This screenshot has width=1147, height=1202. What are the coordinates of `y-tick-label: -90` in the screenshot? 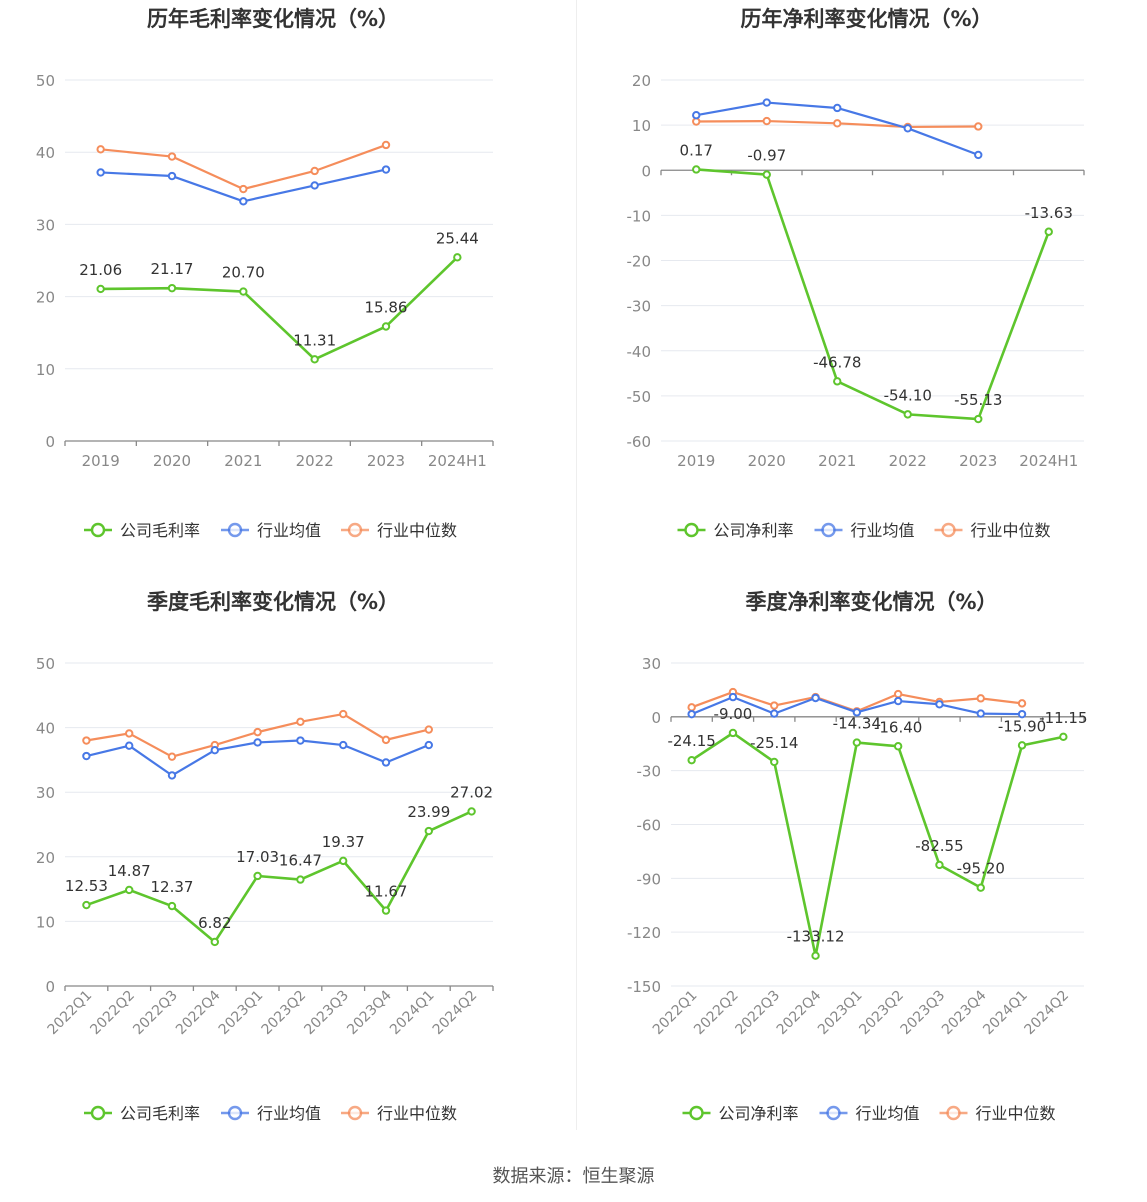 It's located at (649, 879).